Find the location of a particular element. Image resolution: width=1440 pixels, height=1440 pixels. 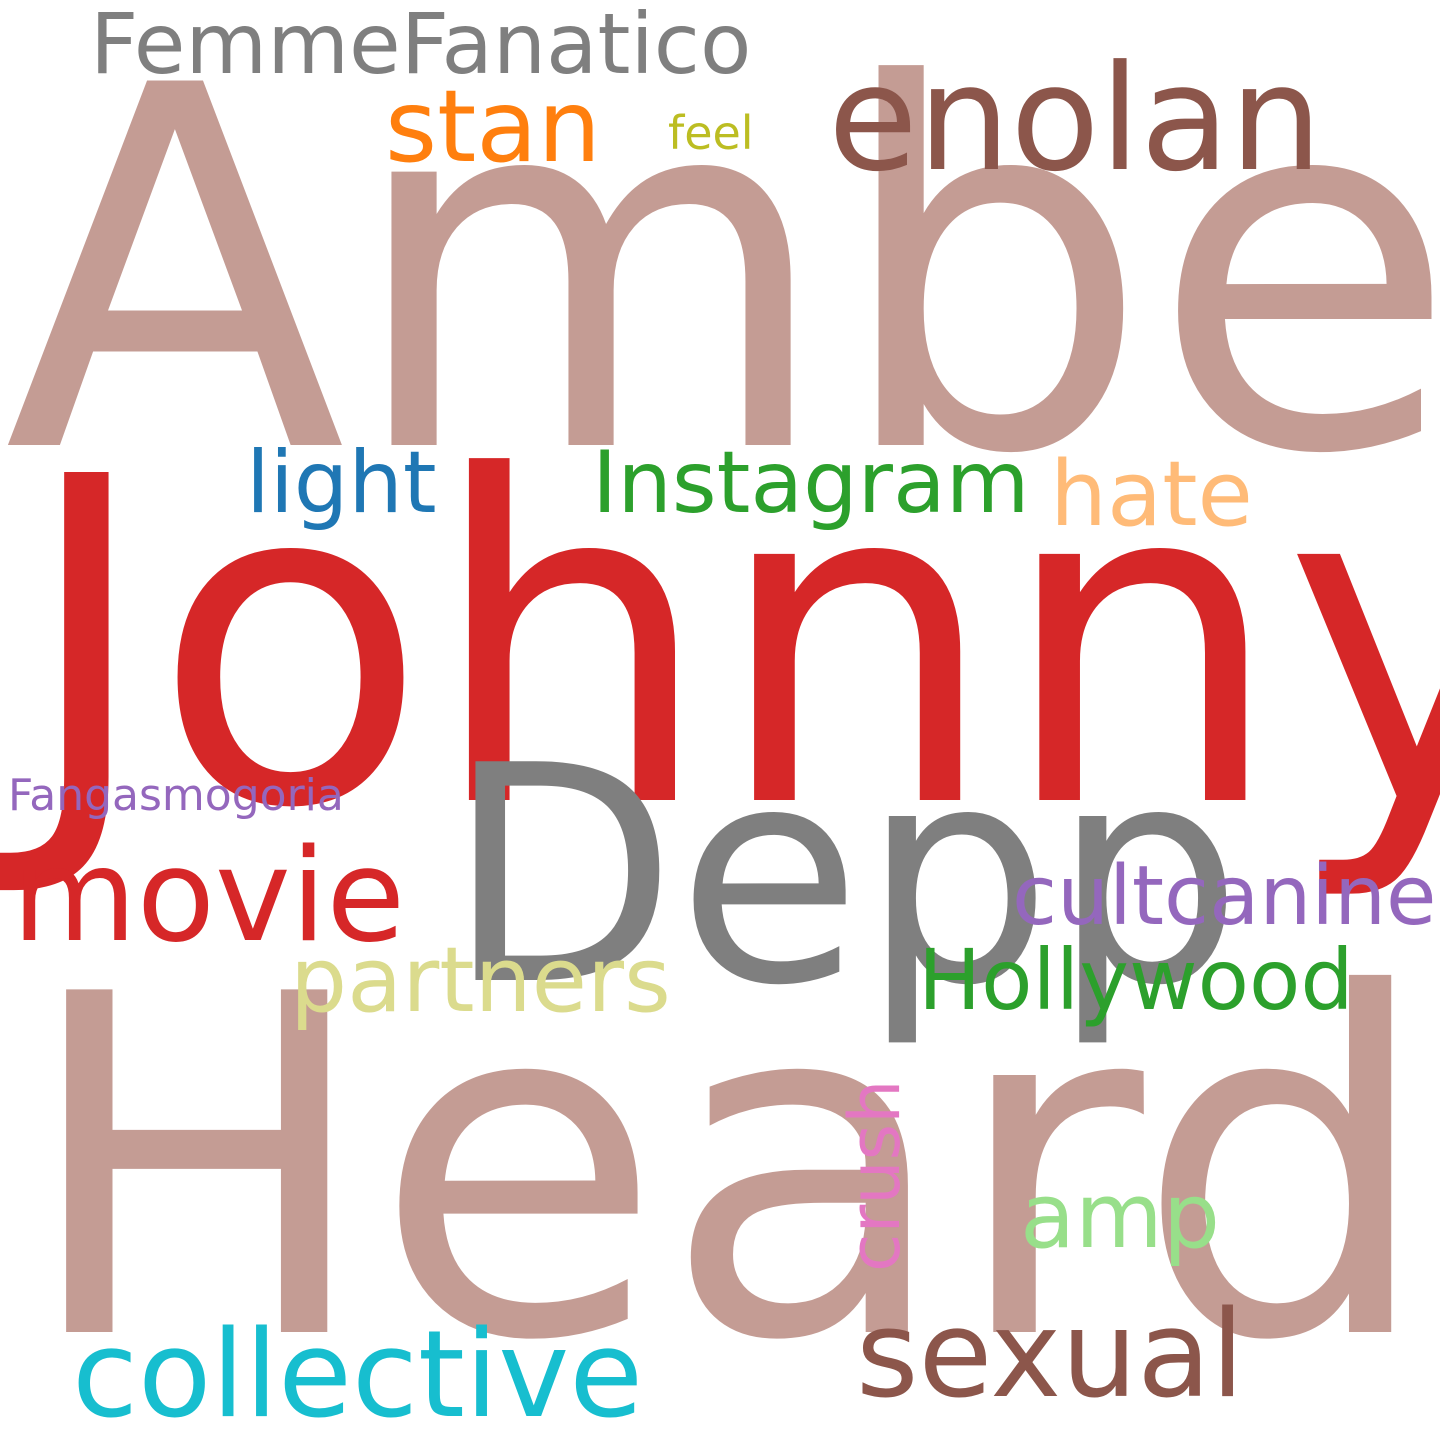

word-fangasmogoria: Fangasmogoria is located at coordinates (176, 795).